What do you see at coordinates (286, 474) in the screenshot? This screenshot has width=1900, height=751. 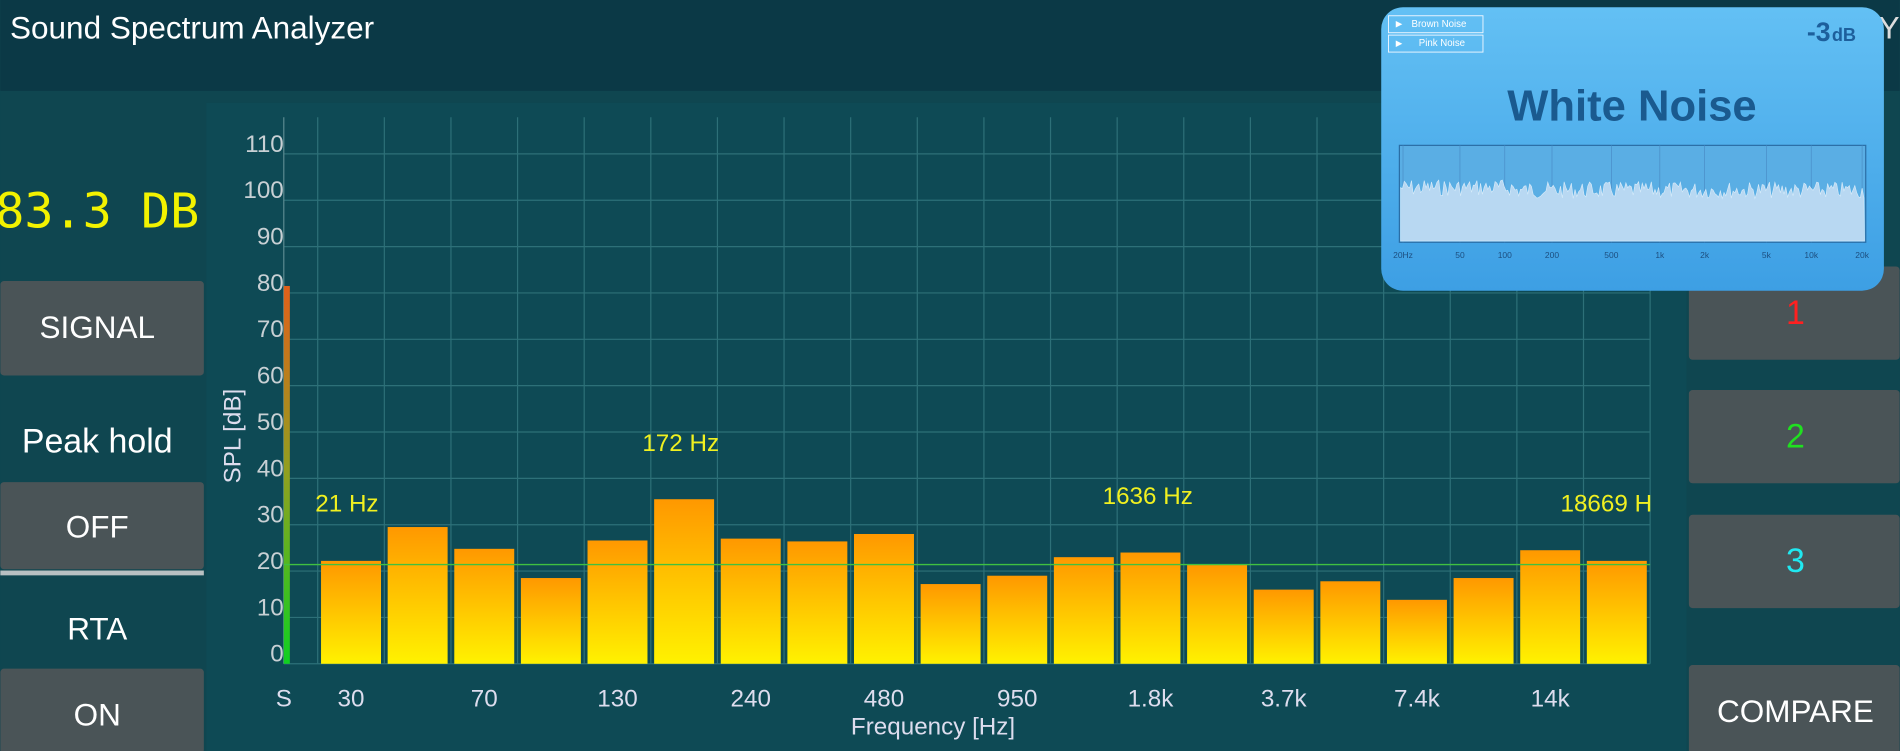 I see `level-meter` at bounding box center [286, 474].